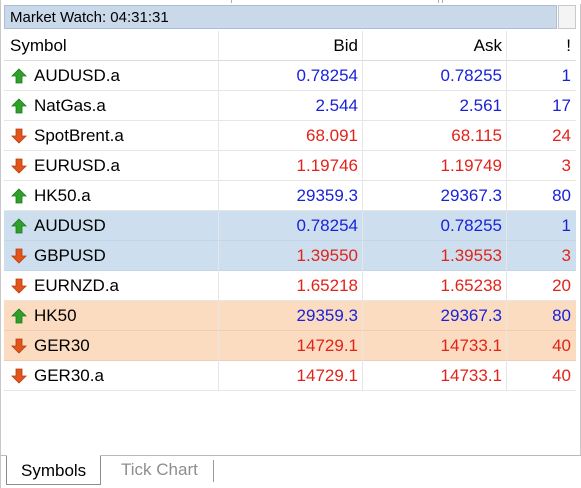 The width and height of the screenshot is (581, 488). Describe the element at coordinates (79, 135) in the screenshot. I see `symbol-name: SpotBrent.a` at that location.